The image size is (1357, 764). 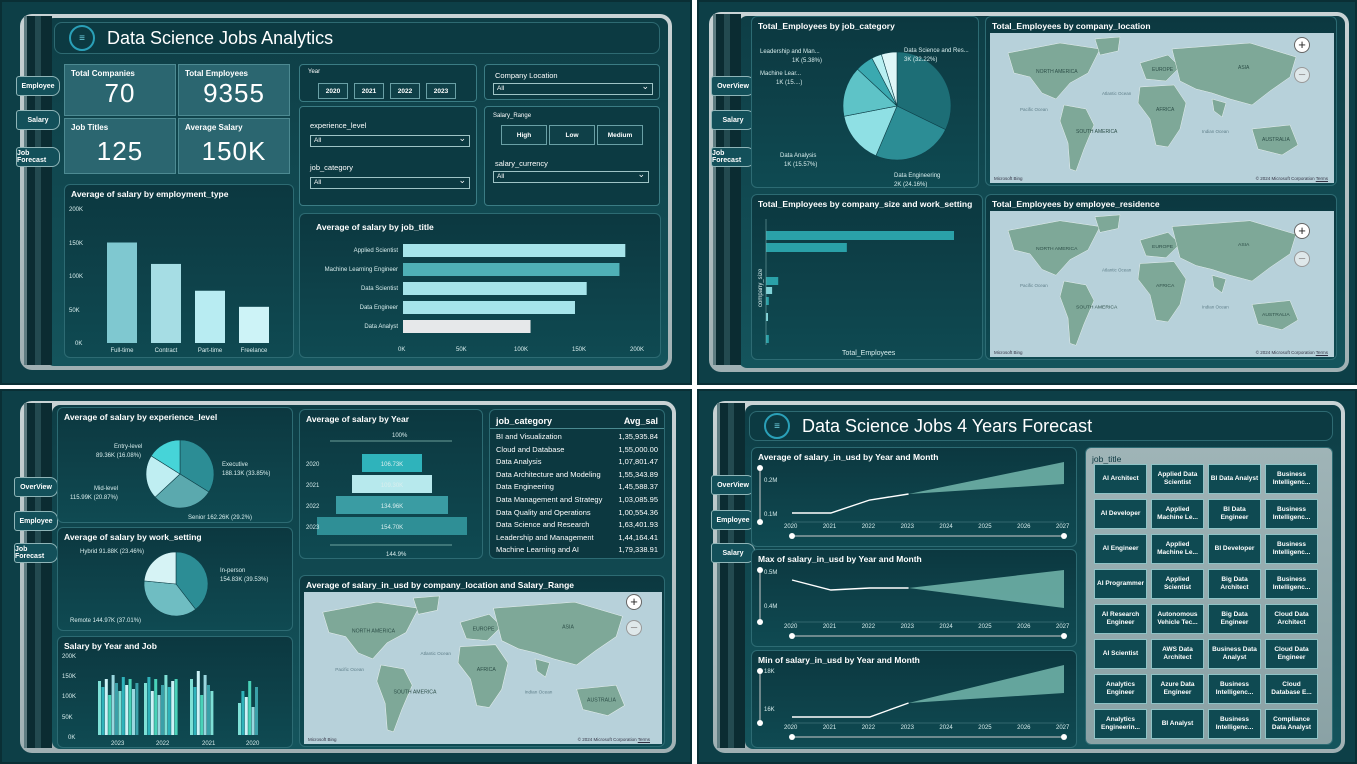 What do you see at coordinates (390, 182) in the screenshot?
I see `job-category-dropdown: All` at bounding box center [390, 182].